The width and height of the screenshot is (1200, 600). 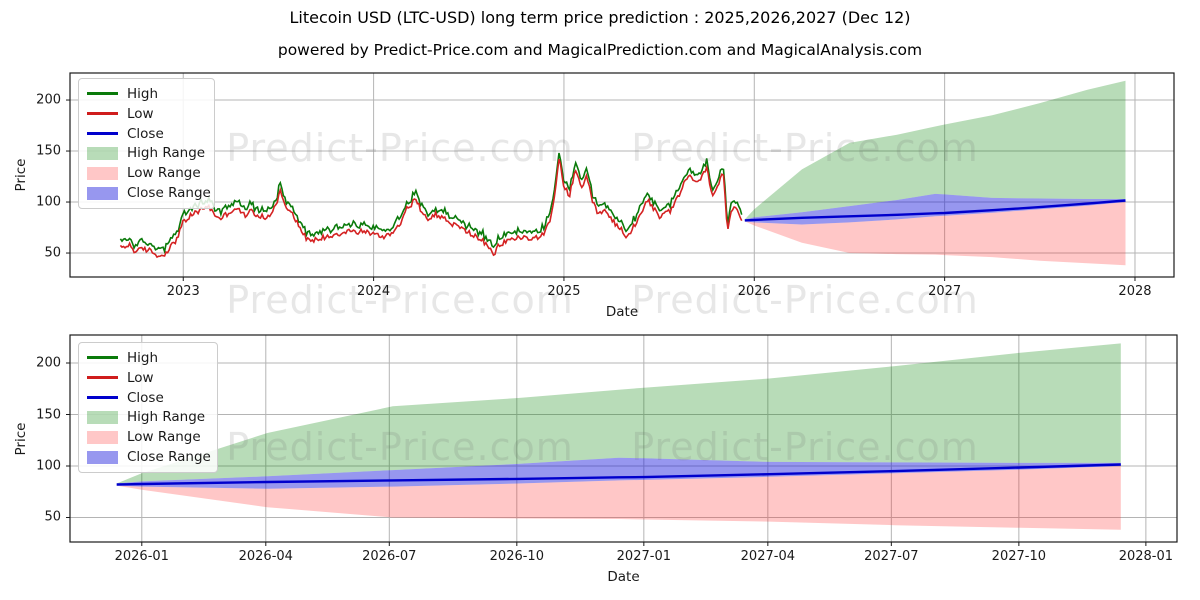 I want to click on x-tick-label: 2027-07, so click(x=891, y=556).